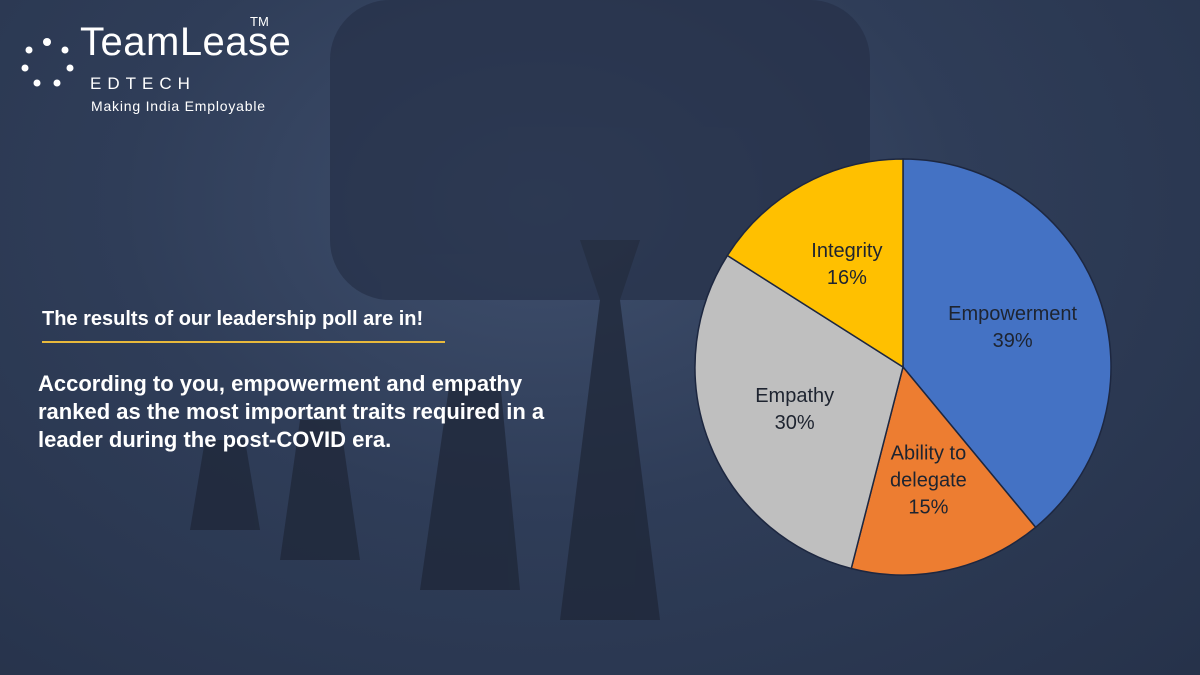  Describe the element at coordinates (846, 277) in the screenshot. I see `value-label: 16%` at that location.